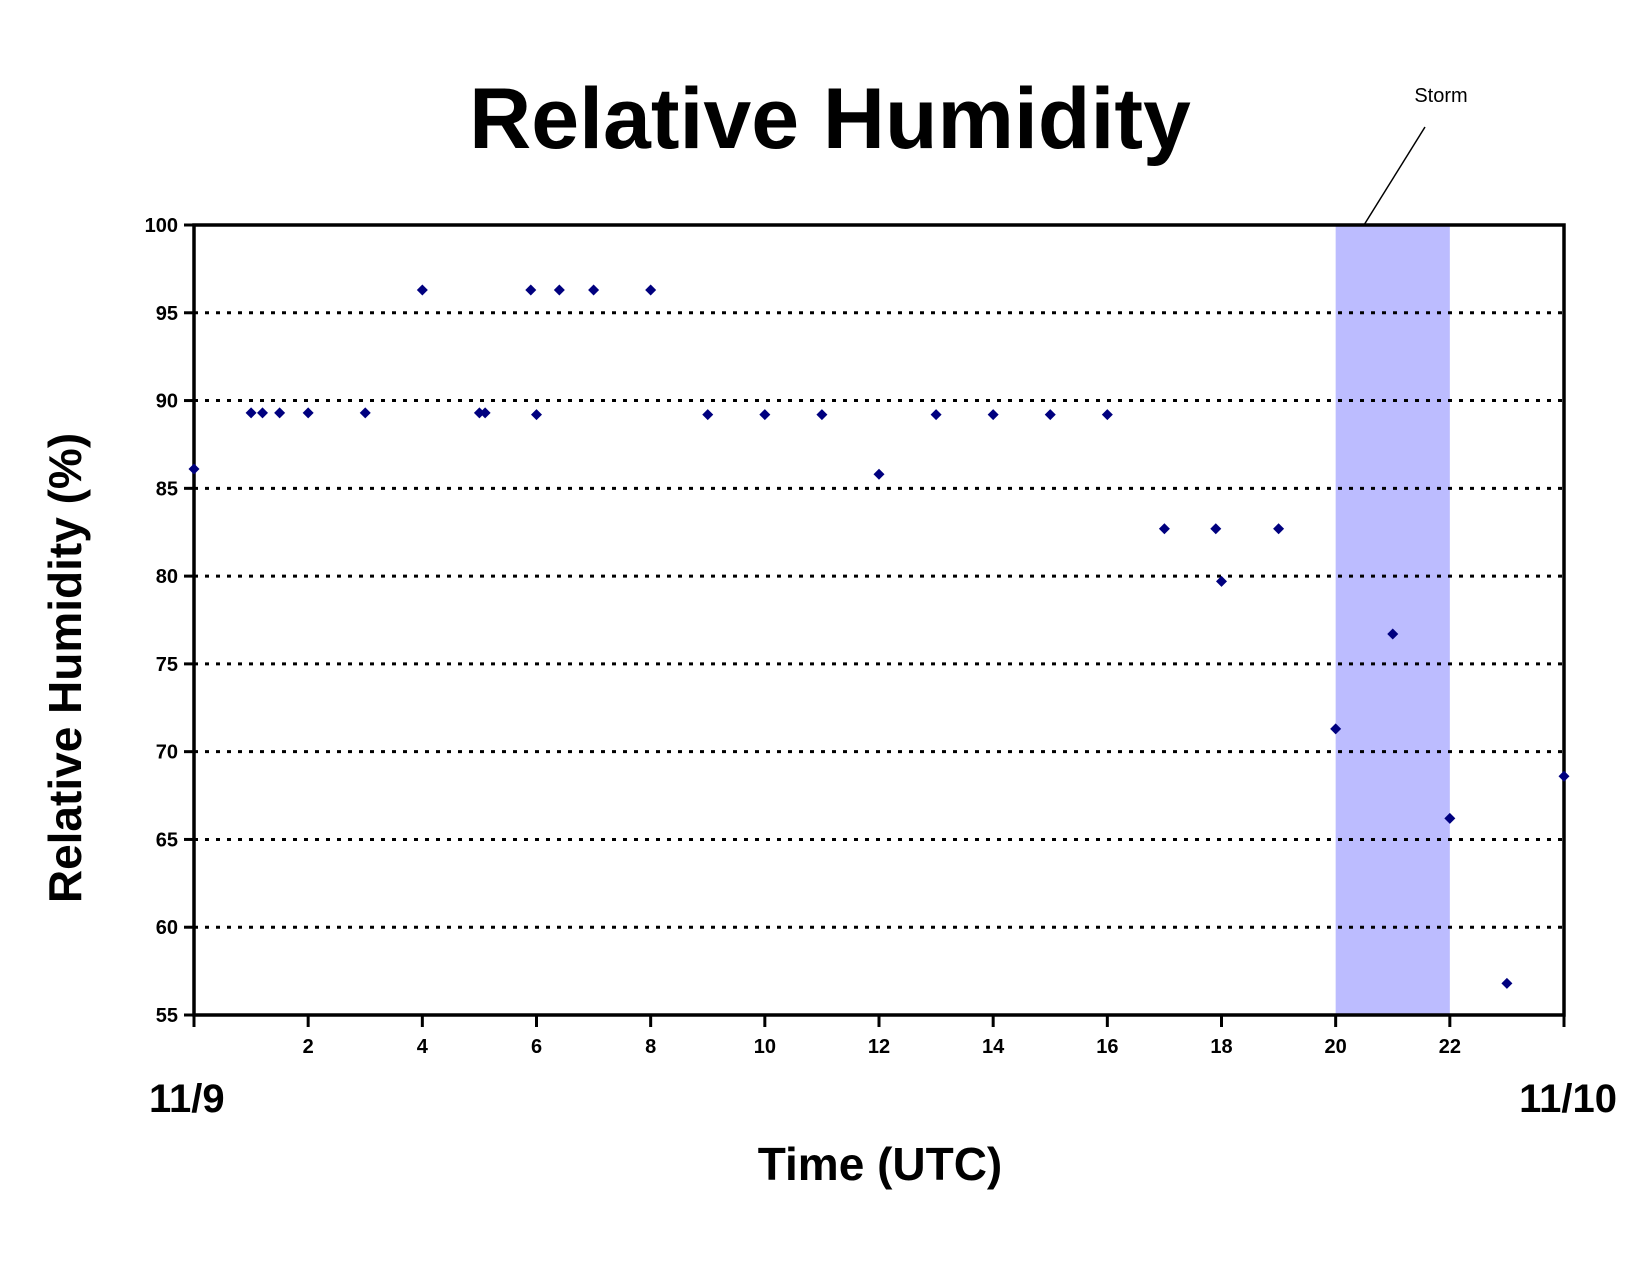 The image size is (1650, 1280). Describe the element at coordinates (1440, 96) in the screenshot. I see `storm-annotation-label: Storm` at that location.